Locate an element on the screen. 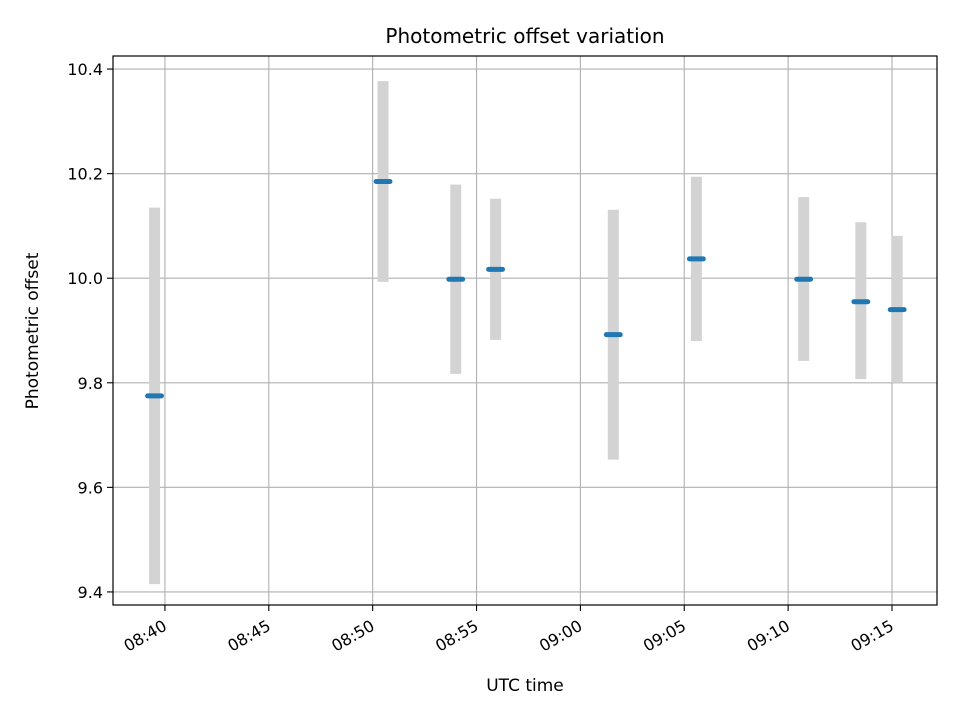 This screenshot has height=720, width=960. y-tick-label: 9.4 is located at coordinates (90, 592).